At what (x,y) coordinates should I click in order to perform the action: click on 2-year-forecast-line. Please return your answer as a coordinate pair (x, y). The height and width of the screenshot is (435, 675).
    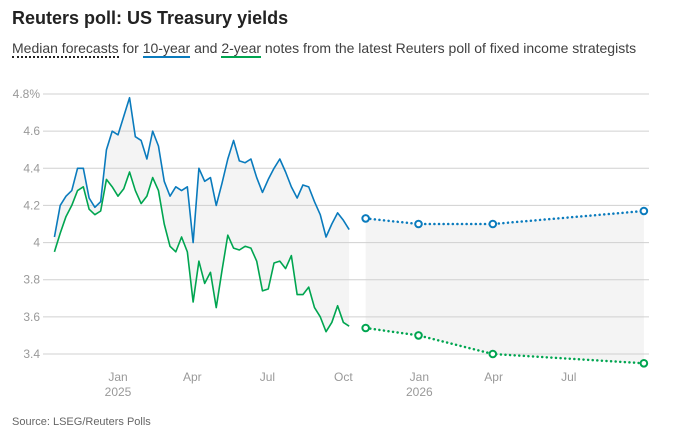
    Looking at the image, I should click on (505, 345).